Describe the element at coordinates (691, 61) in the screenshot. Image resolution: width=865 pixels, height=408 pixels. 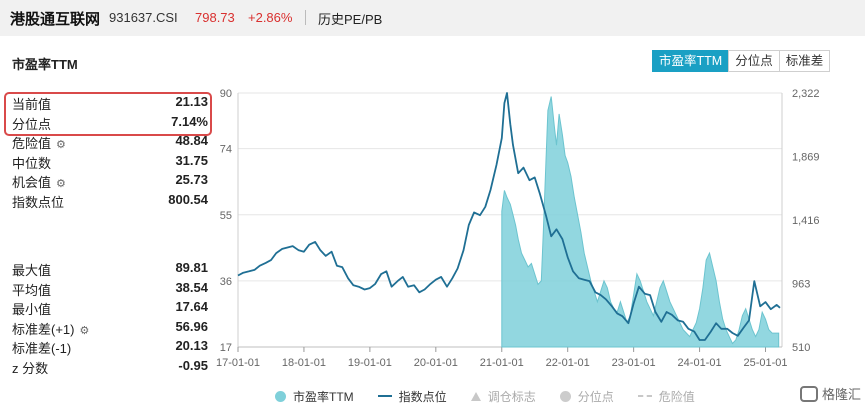
I see `tab-pe-ttm: 市盈率TTM` at that location.